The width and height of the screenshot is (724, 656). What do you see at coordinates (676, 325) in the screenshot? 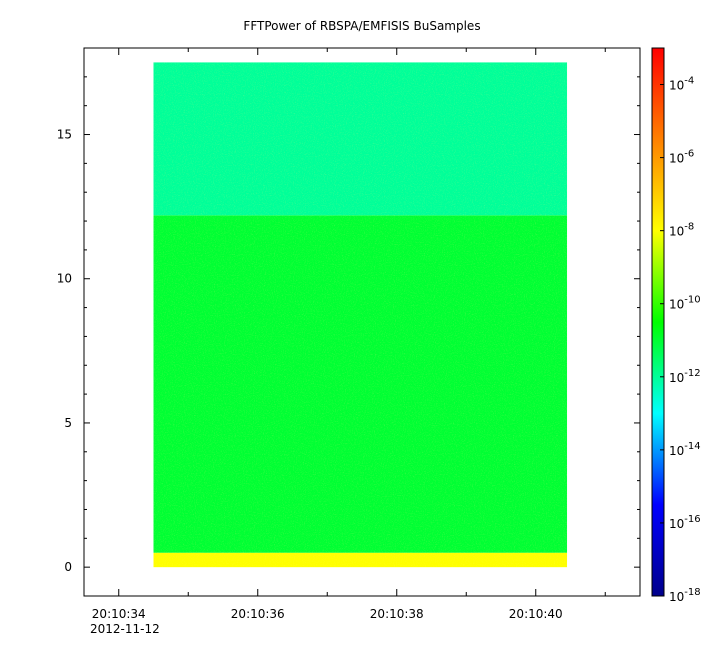
I see `colorbar: 10⁻¹⁸ 10⁻¹⁶ 10⁻¹⁴ 10⁻¹² 10⁻¹⁰ 10⁻⁸ 10⁻⁶ 10⁻⁴` at bounding box center [676, 325].